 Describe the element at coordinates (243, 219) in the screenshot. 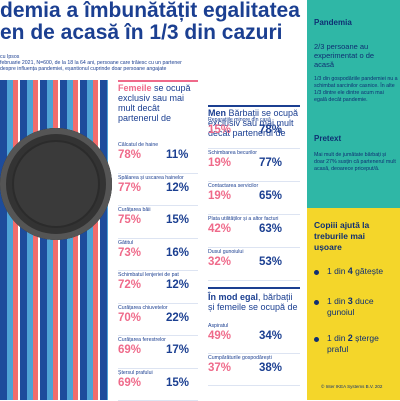

I see `men-row-label: Plata utilităților și a altor facturi` at that location.